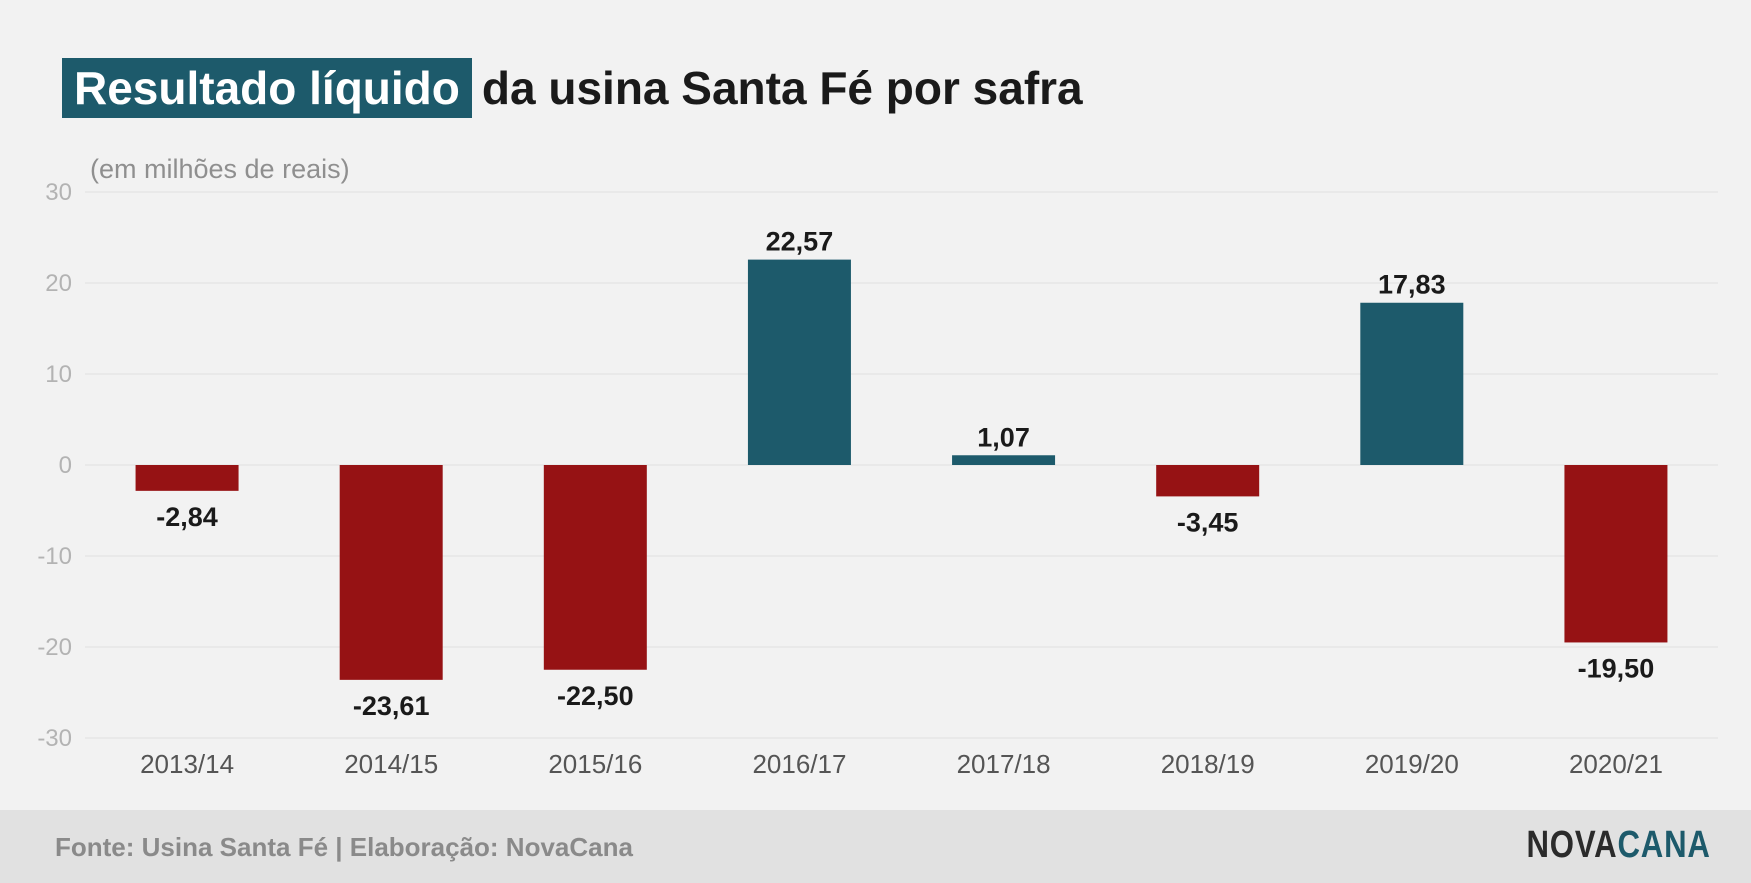 The image size is (1751, 883). Describe the element at coordinates (65, 465) in the screenshot. I see `y-tick-label: 0` at that location.